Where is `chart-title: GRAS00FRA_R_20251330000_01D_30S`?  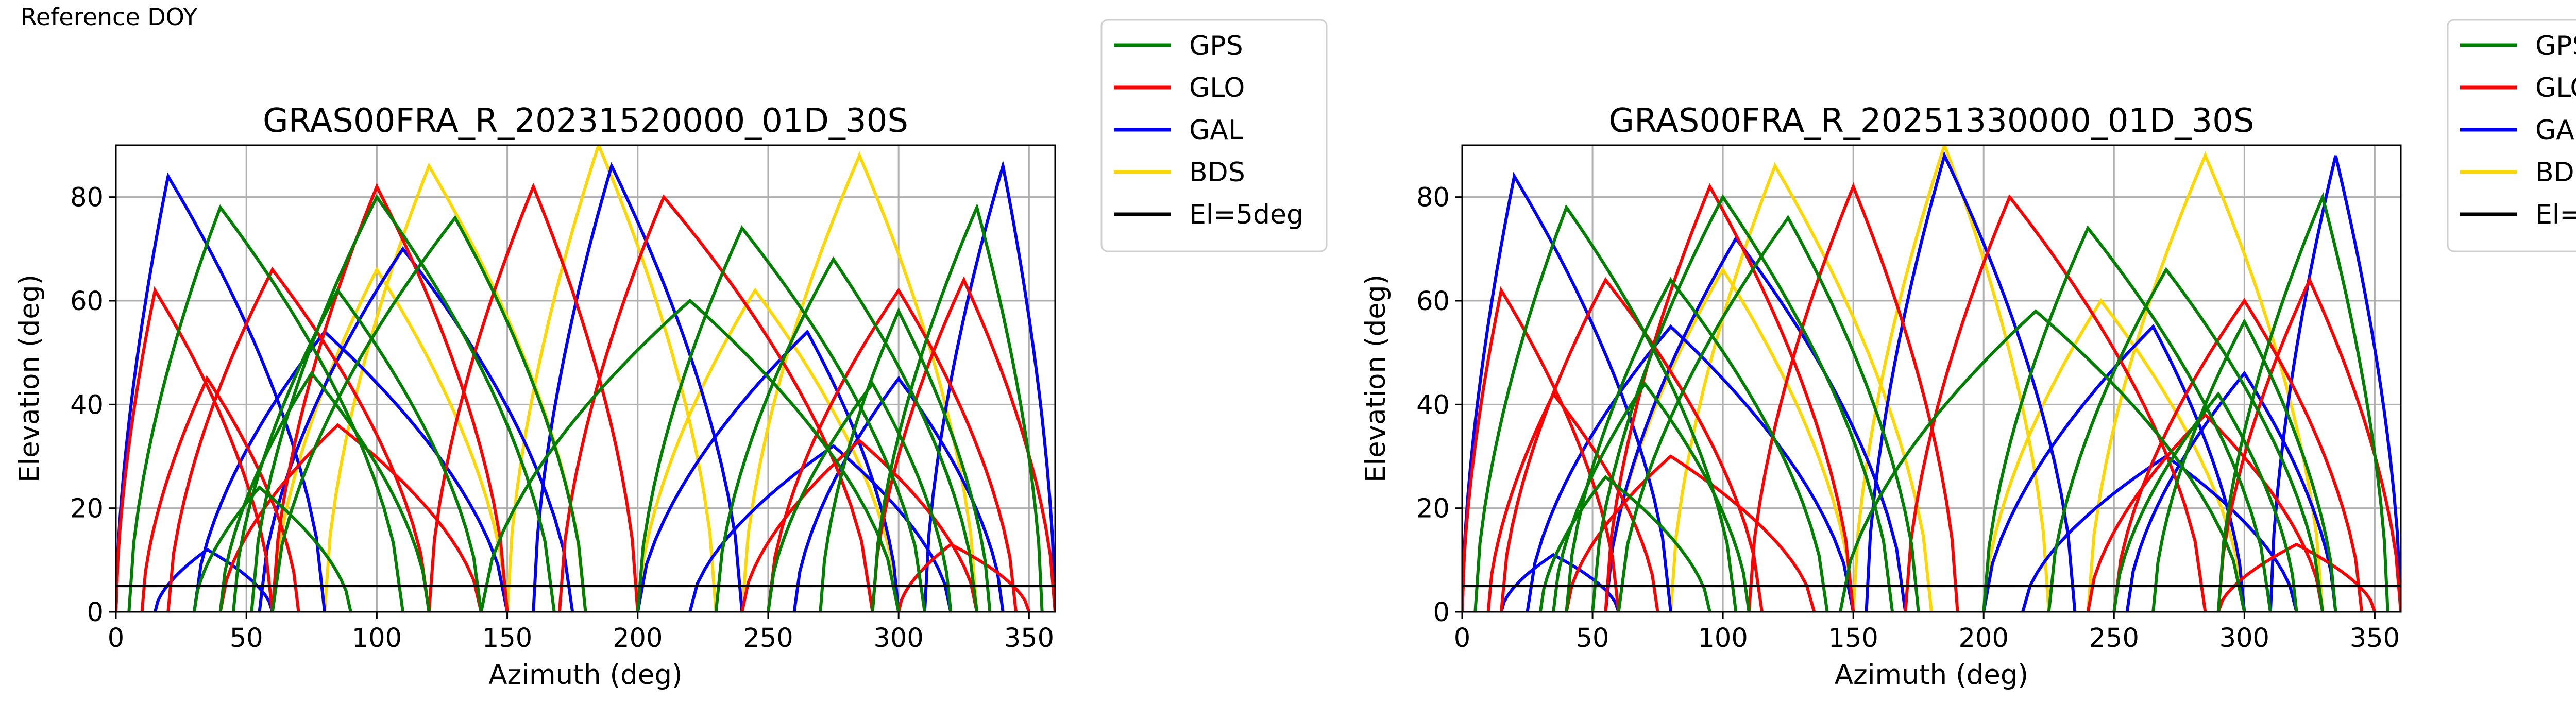
chart-title: GRAS00FRA_R_20251330000_01D_30S is located at coordinates (1932, 121).